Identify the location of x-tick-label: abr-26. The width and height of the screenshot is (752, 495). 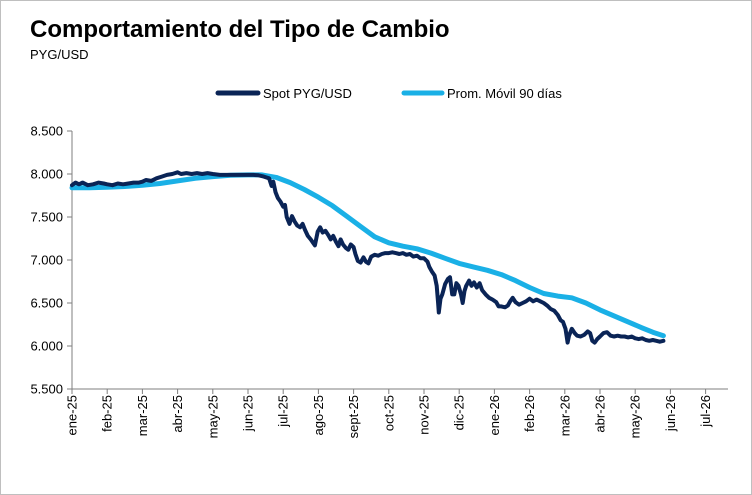
(600, 414).